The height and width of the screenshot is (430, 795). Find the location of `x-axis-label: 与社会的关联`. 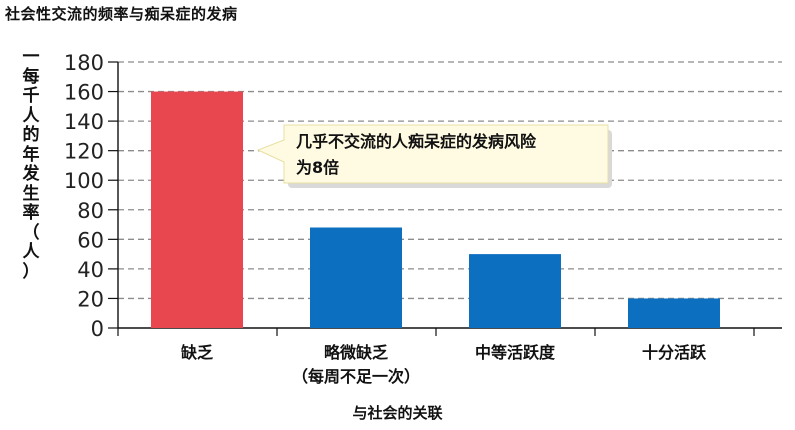

x-axis-label: 与社会的关联 is located at coordinates (397, 413).